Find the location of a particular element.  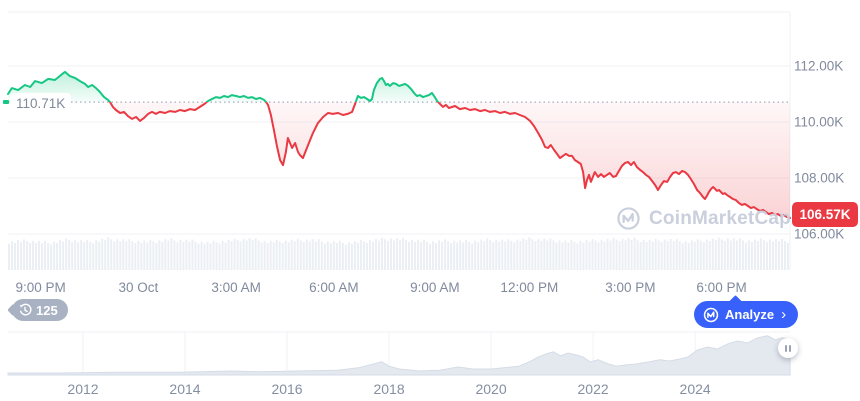

time-tick-label: 6:00 PM is located at coordinates (721, 287).